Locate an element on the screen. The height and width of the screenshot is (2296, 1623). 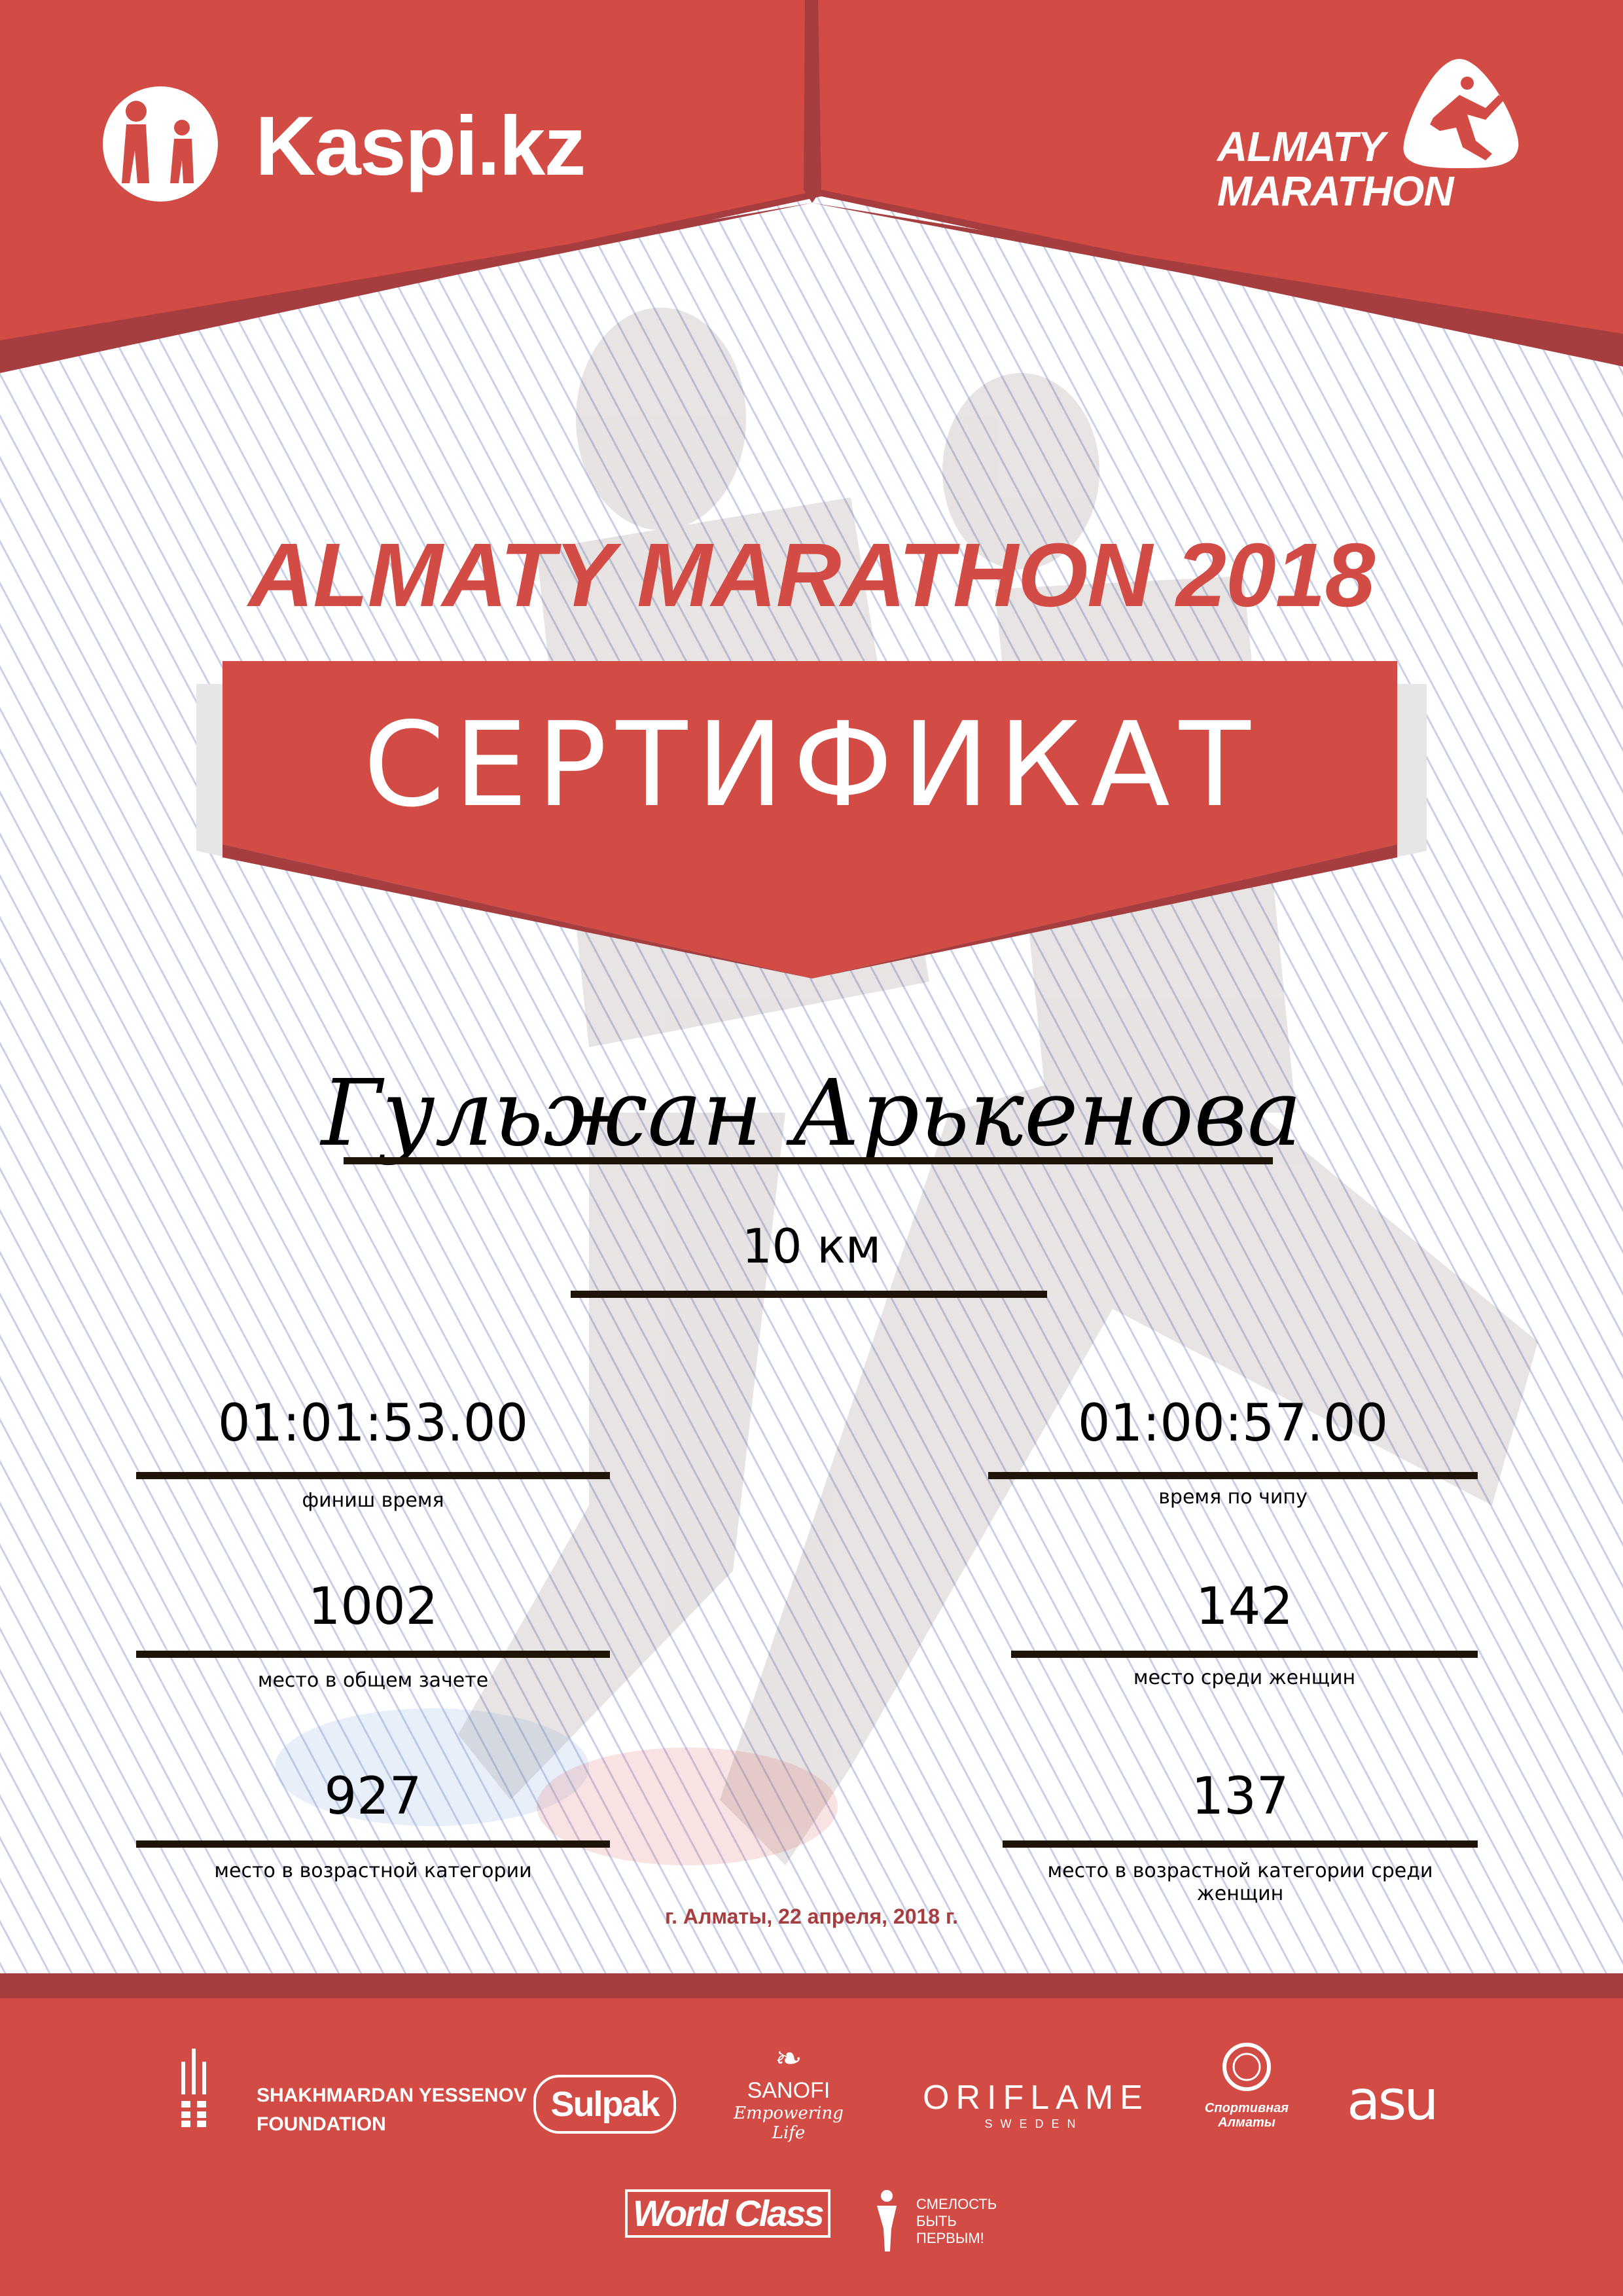
distance-value: 10 км is located at coordinates (811, 1246).